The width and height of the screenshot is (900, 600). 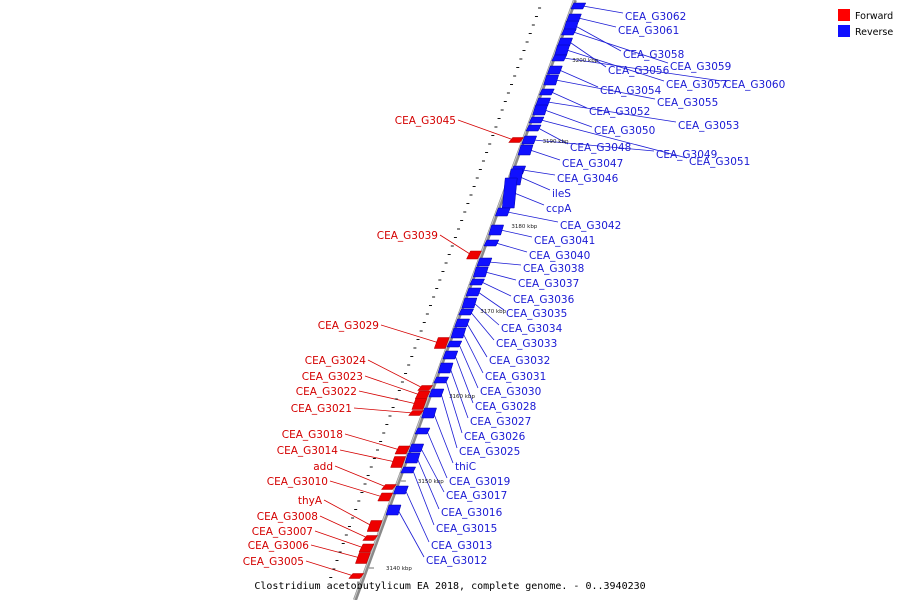 I want to click on gene-reverse-cea-g3032, so click(x=462, y=323).